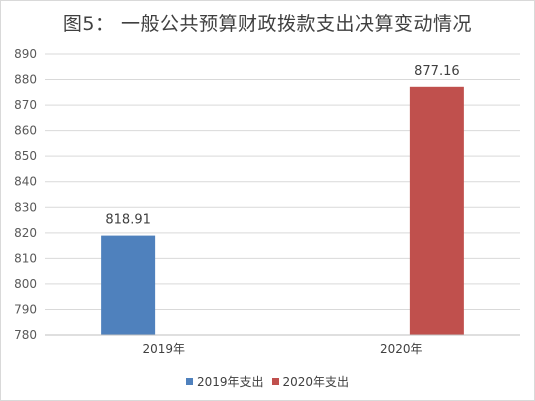  Describe the element at coordinates (25, 207) in the screenshot. I see `y-tick-label: 830` at that location.